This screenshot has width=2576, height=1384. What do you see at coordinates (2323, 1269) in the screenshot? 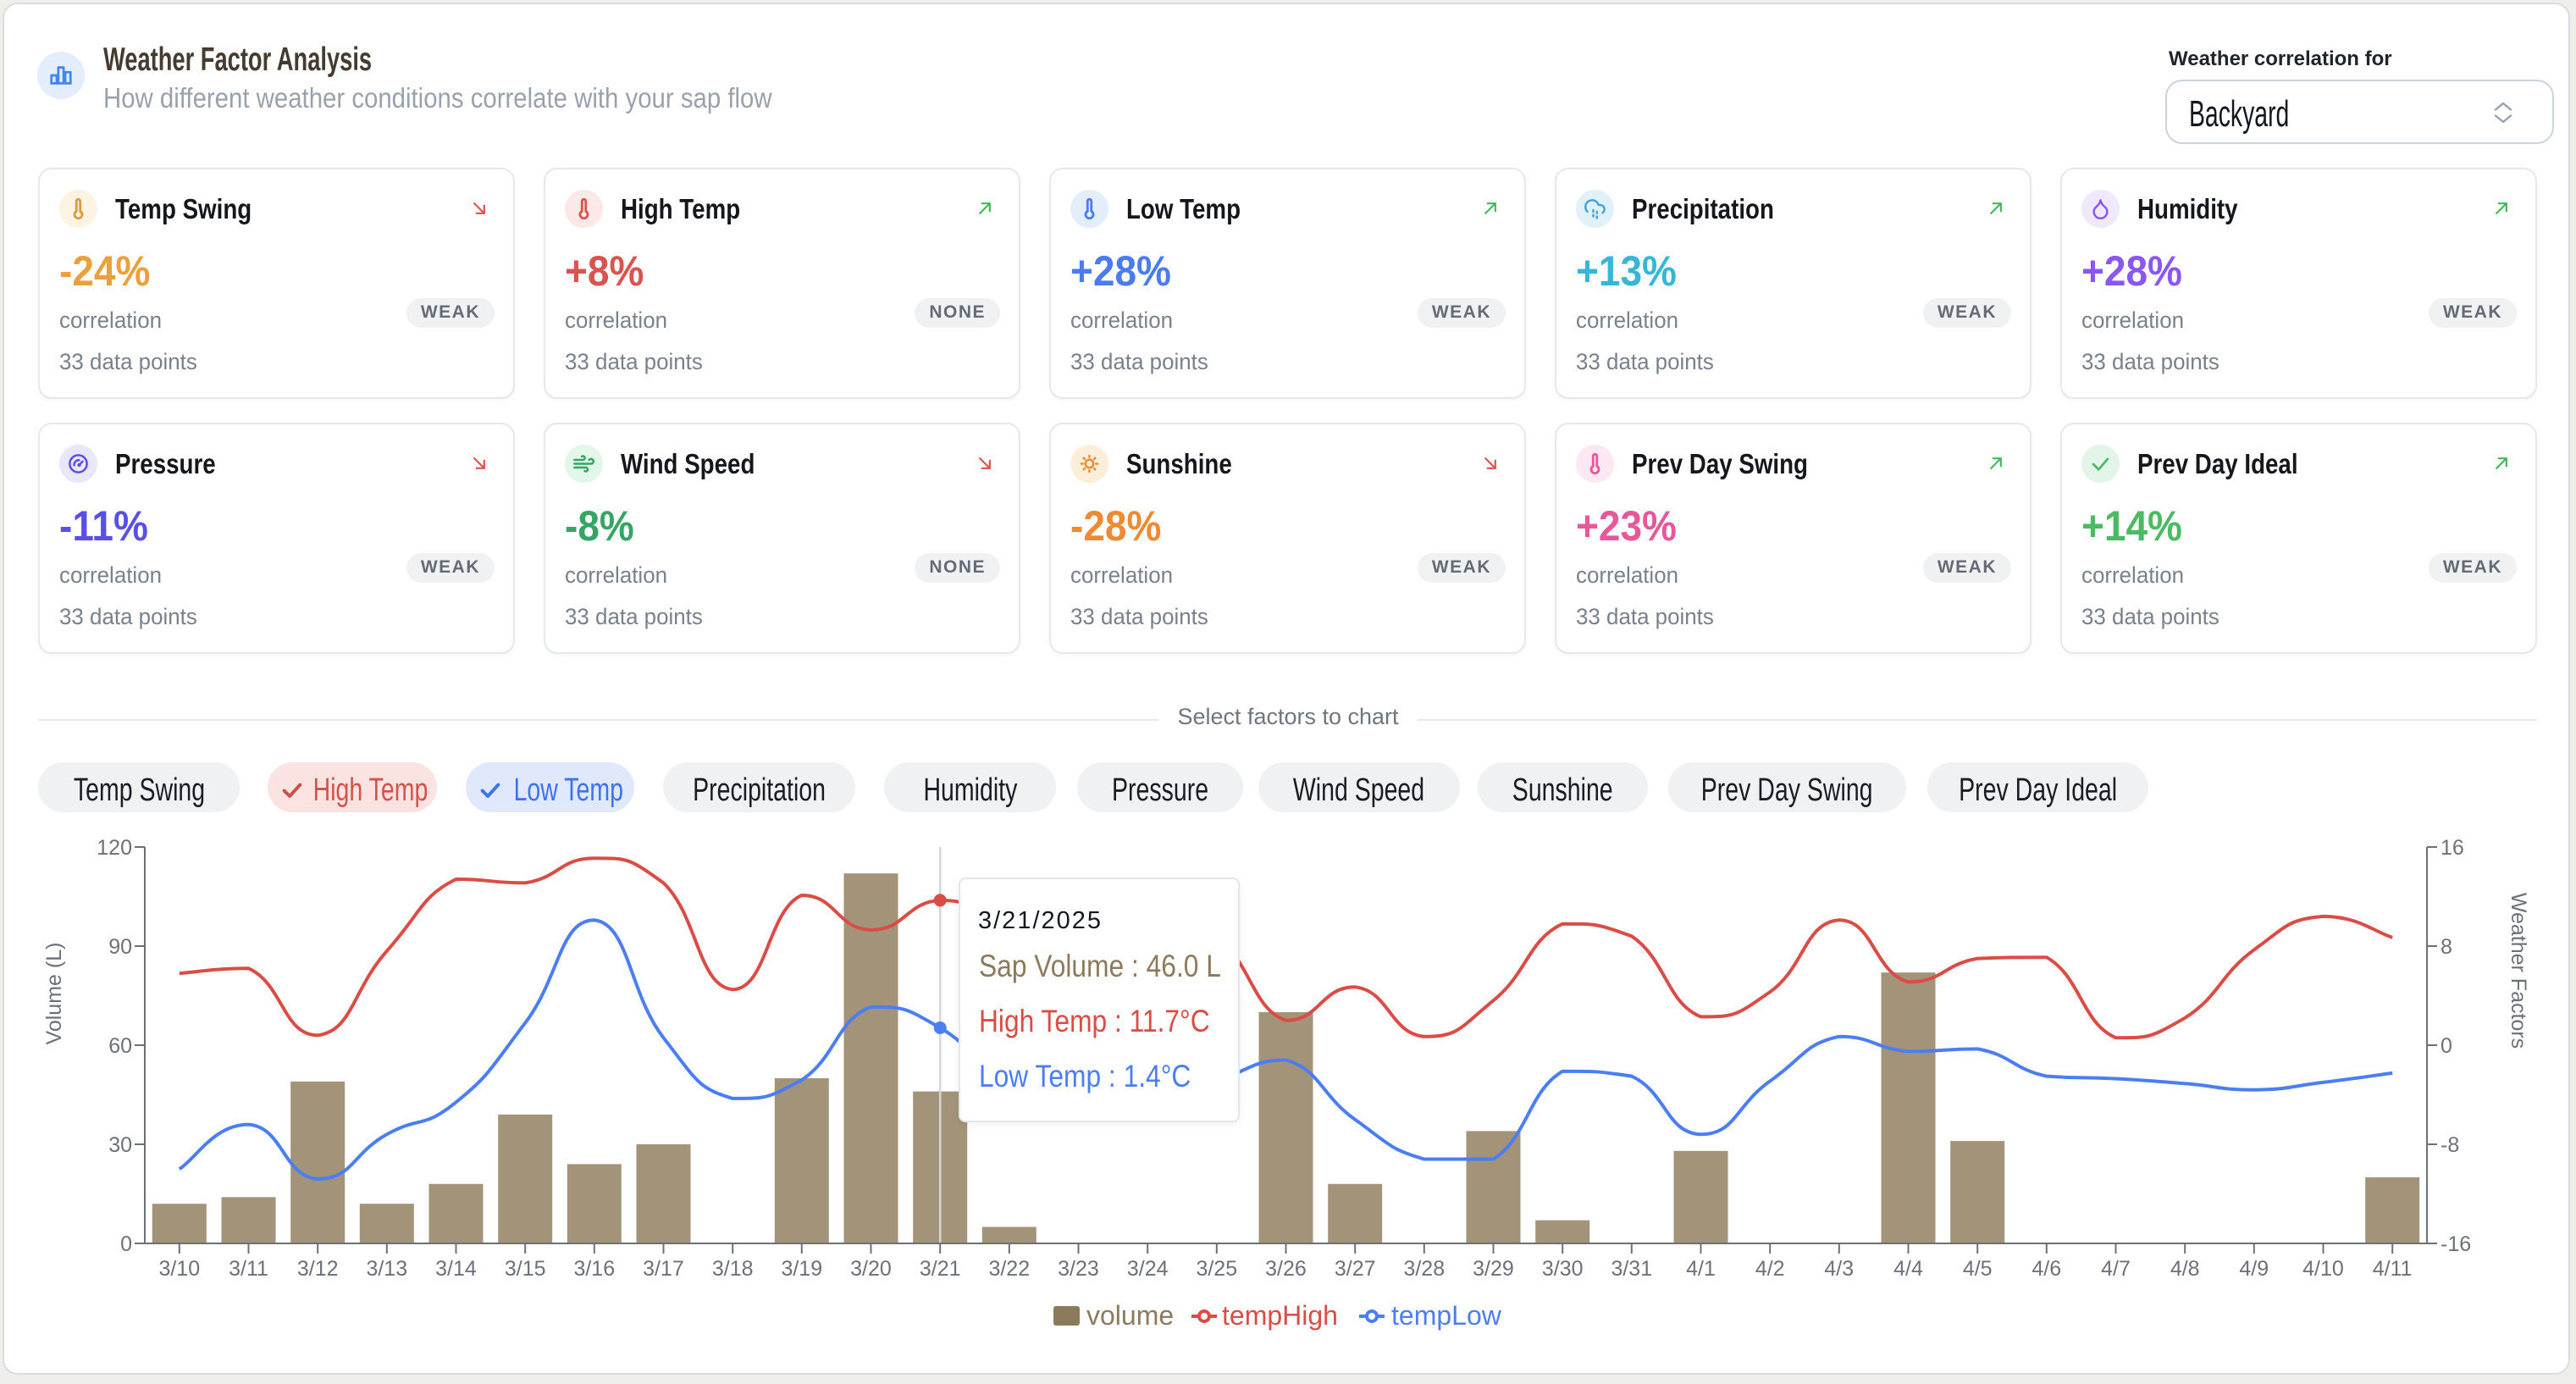
I see `svg-text: 4/10` at bounding box center [2323, 1269].